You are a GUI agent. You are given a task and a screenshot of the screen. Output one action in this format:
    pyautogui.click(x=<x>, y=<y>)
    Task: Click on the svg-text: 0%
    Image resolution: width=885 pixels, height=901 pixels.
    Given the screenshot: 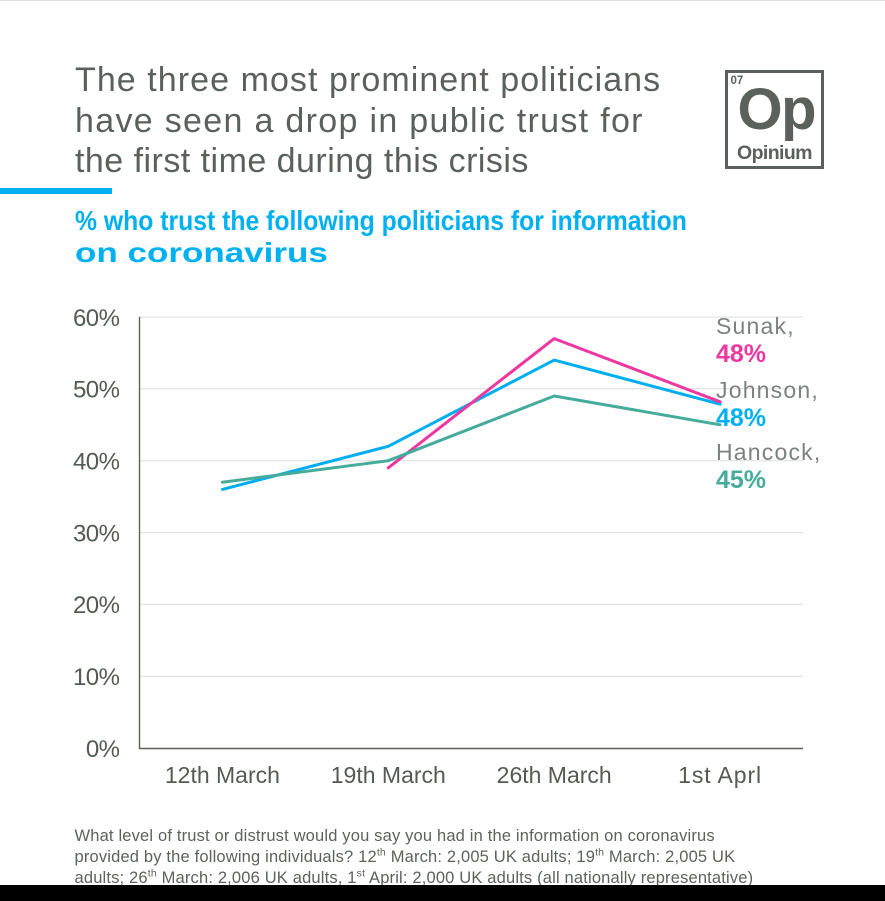 What is the action you would take?
    pyautogui.click(x=103, y=749)
    